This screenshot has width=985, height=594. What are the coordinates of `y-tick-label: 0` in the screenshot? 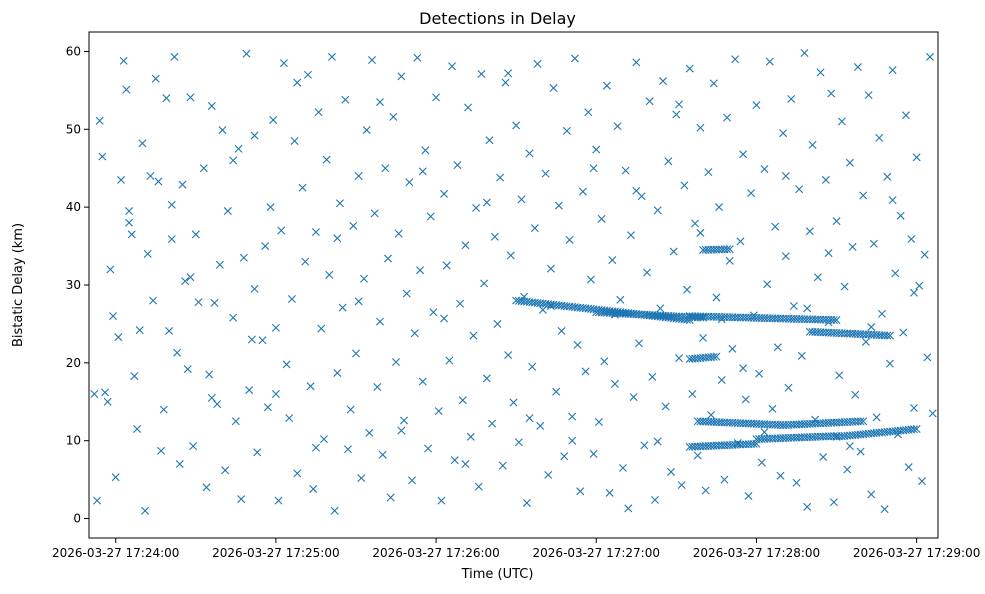 It's located at (77, 519).